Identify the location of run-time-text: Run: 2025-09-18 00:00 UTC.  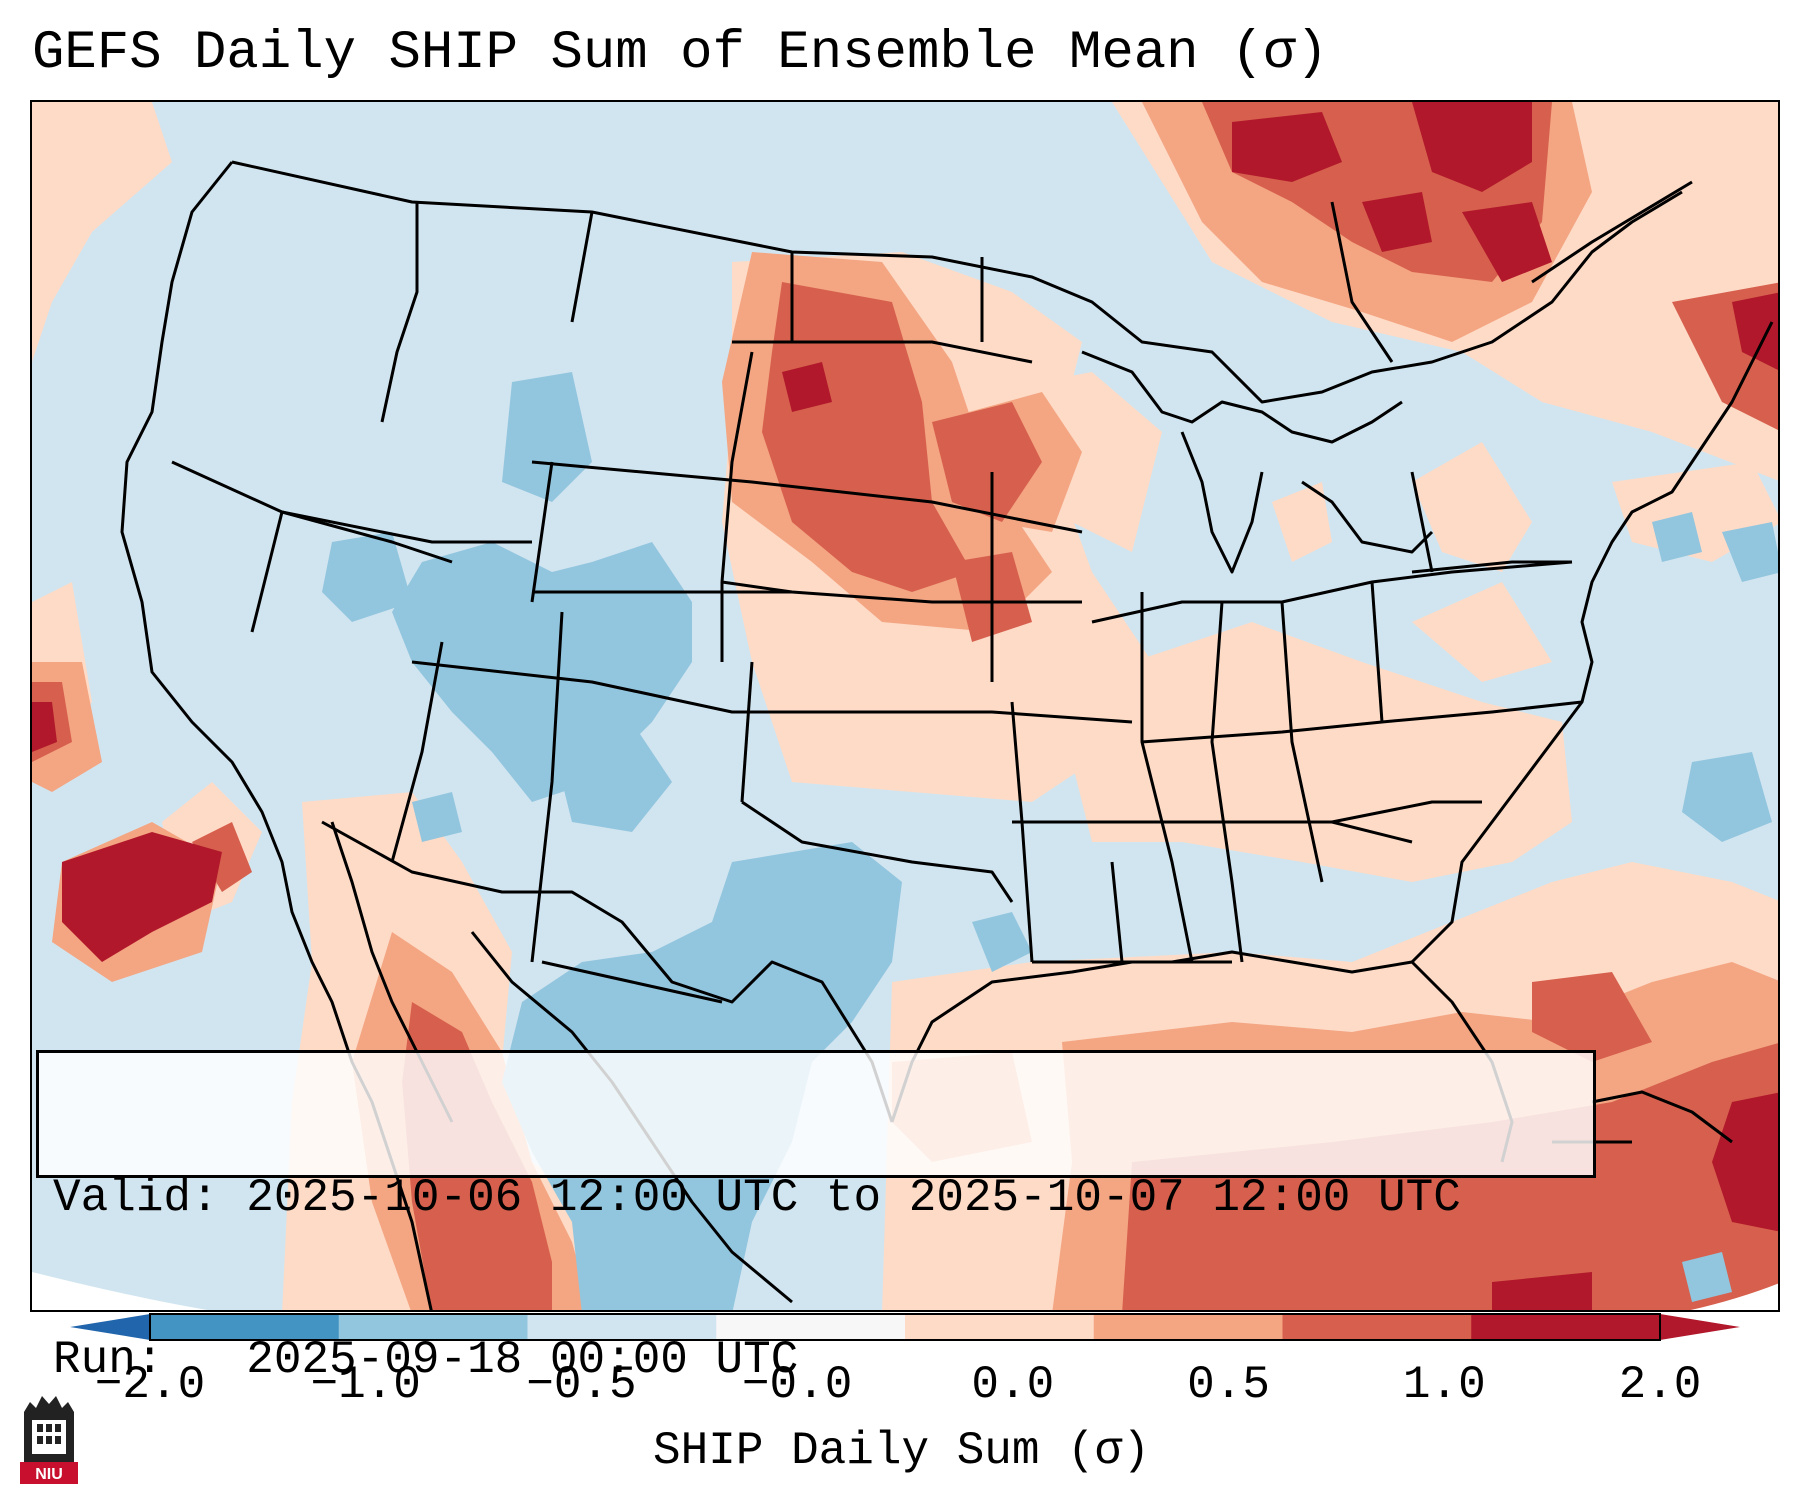
(426, 1360).